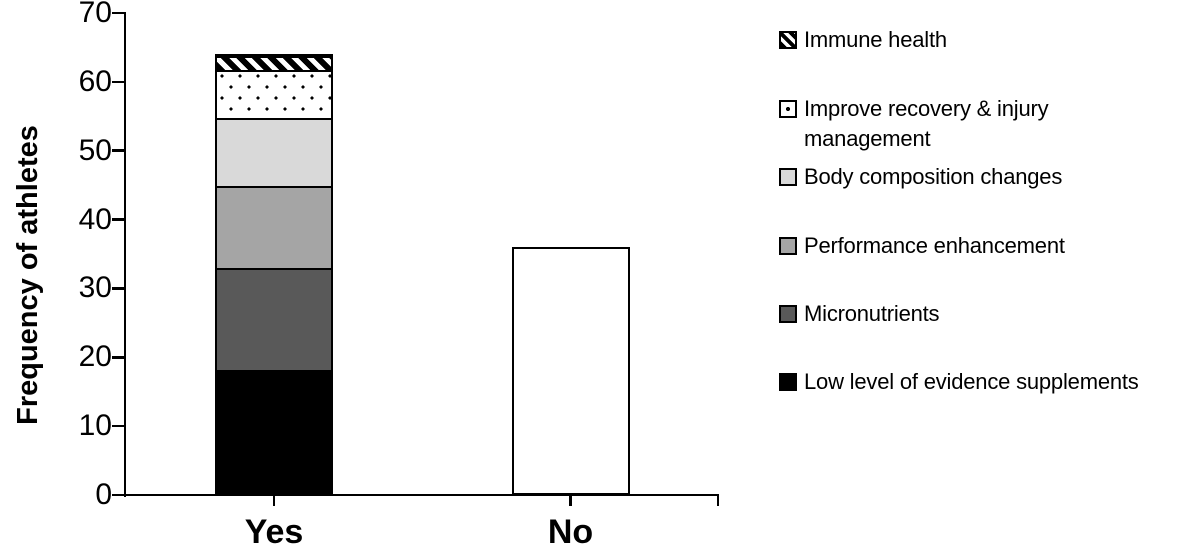 The width and height of the screenshot is (1181, 554). What do you see at coordinates (274, 93) in the screenshot?
I see `bar-segment-improve-recovery-injury-management` at bounding box center [274, 93].